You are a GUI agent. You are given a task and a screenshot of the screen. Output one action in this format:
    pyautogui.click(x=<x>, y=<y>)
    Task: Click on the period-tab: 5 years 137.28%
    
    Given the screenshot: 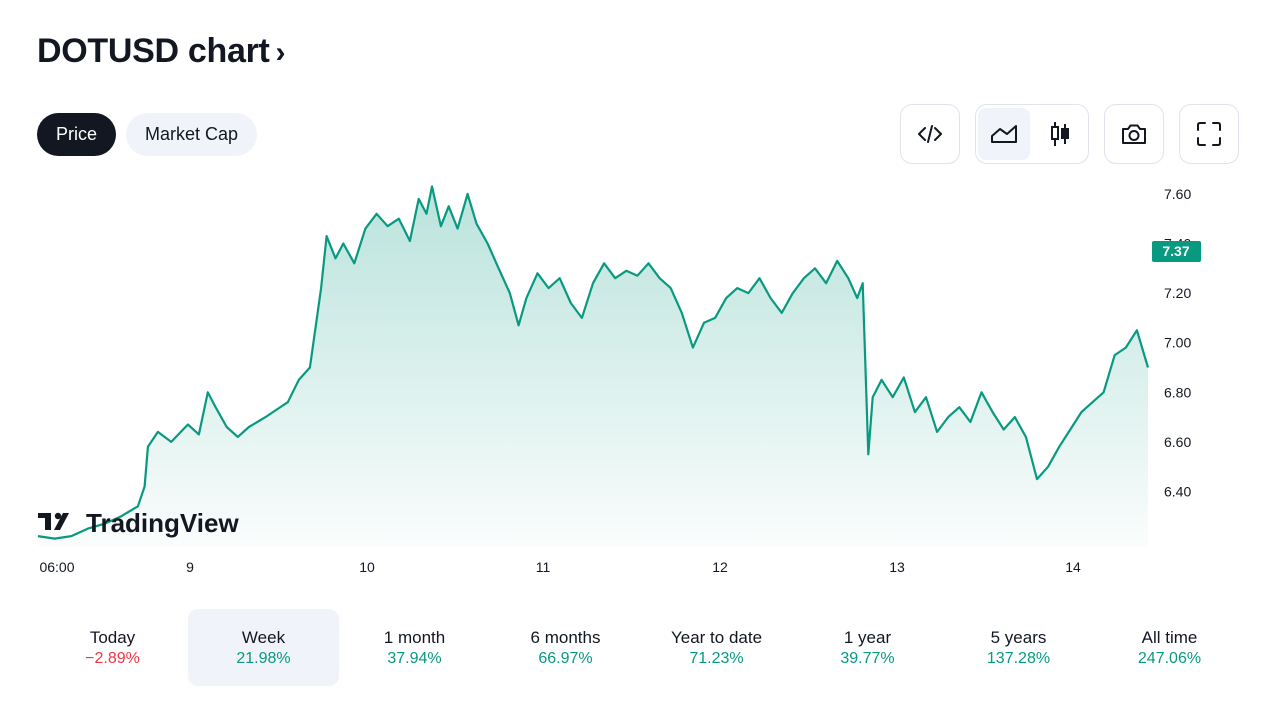 What is the action you would take?
    pyautogui.click(x=1018, y=647)
    